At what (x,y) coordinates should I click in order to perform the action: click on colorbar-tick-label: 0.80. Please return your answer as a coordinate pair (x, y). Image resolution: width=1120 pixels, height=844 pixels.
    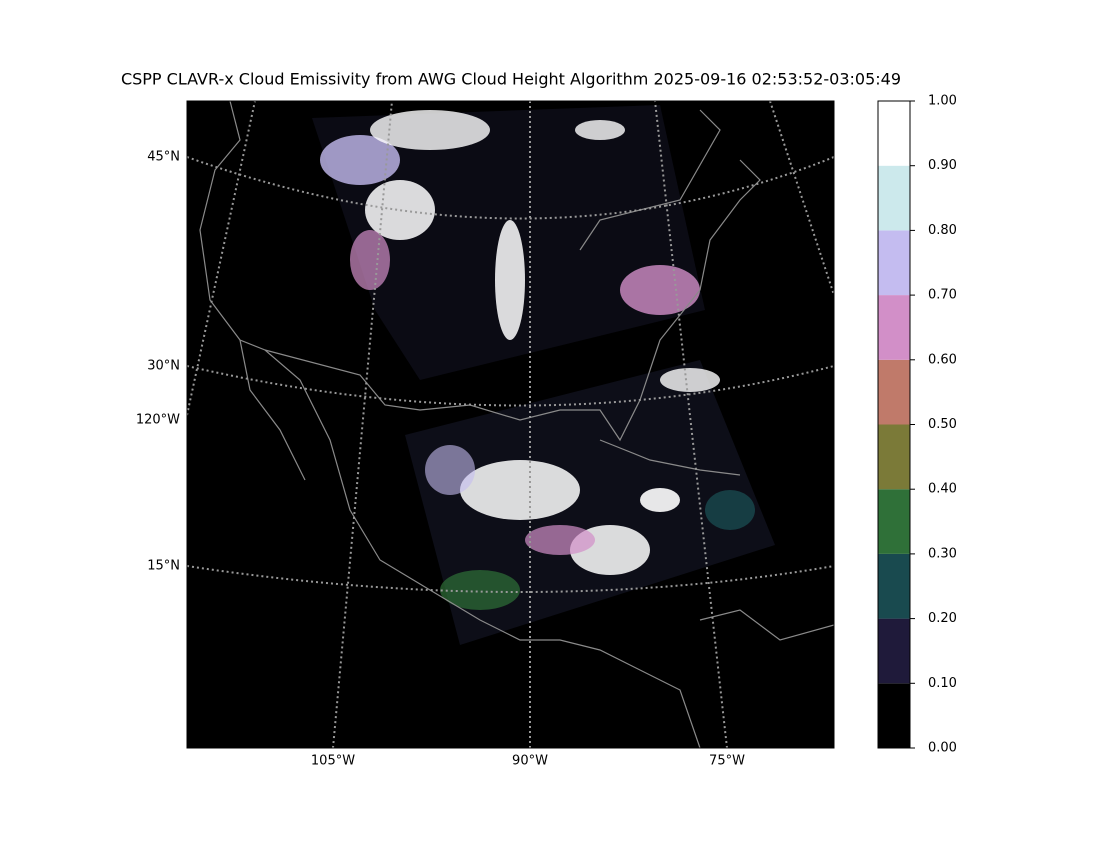
    Looking at the image, I should click on (942, 230).